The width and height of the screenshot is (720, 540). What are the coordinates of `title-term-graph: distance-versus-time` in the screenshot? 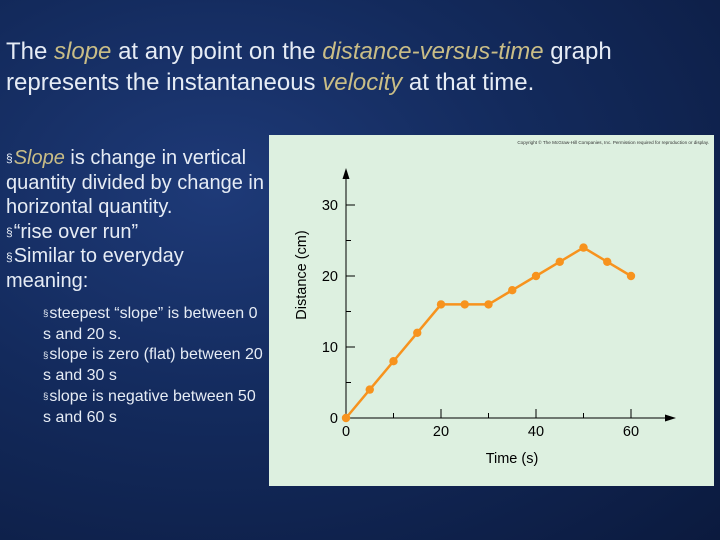 It's located at (433, 51).